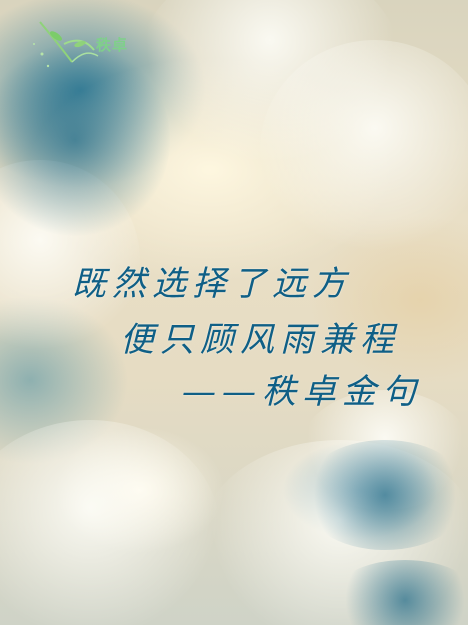 This screenshot has width=468, height=625. Describe the element at coordinates (260, 340) in the screenshot. I see `quote-line-2: 便只顾风雨兼程` at that location.